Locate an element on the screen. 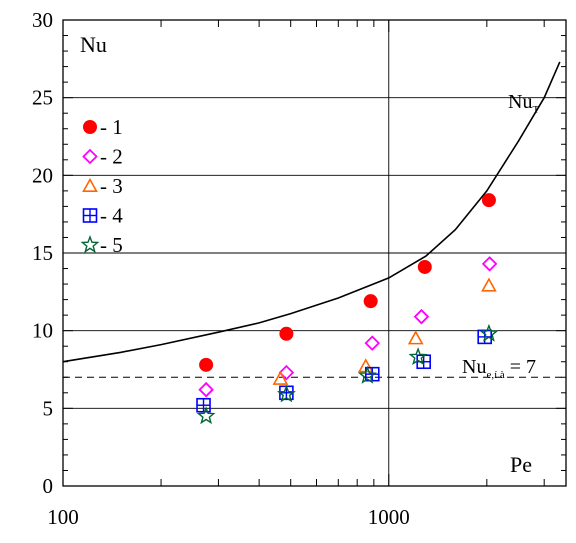 This screenshot has width=576, height=543. x-tick-label-100: 100 is located at coordinates (63, 517).